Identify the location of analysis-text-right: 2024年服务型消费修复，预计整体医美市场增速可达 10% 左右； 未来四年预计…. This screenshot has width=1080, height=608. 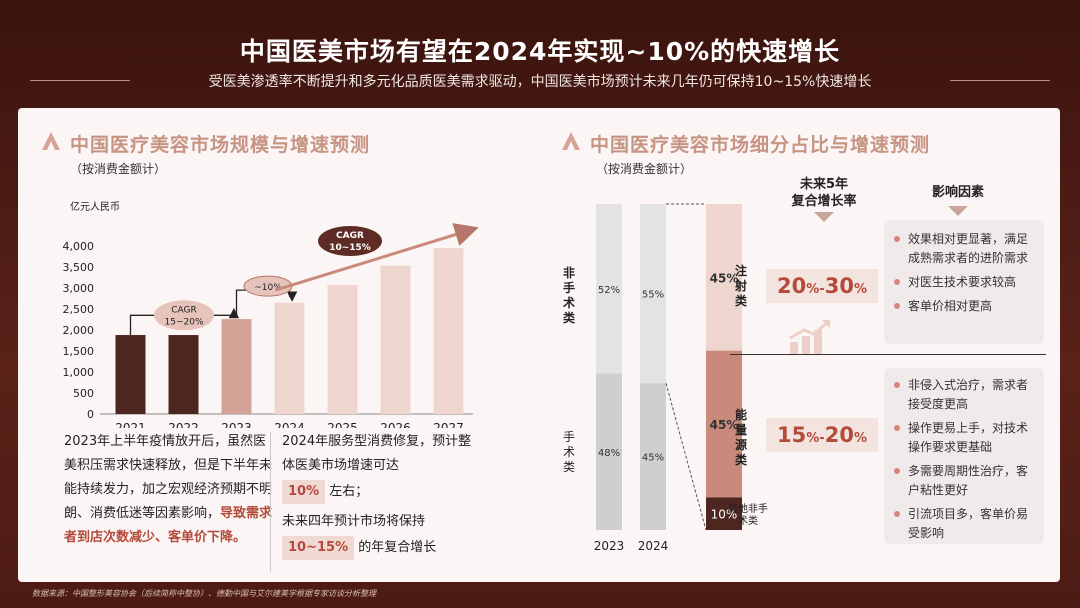
(382, 495).